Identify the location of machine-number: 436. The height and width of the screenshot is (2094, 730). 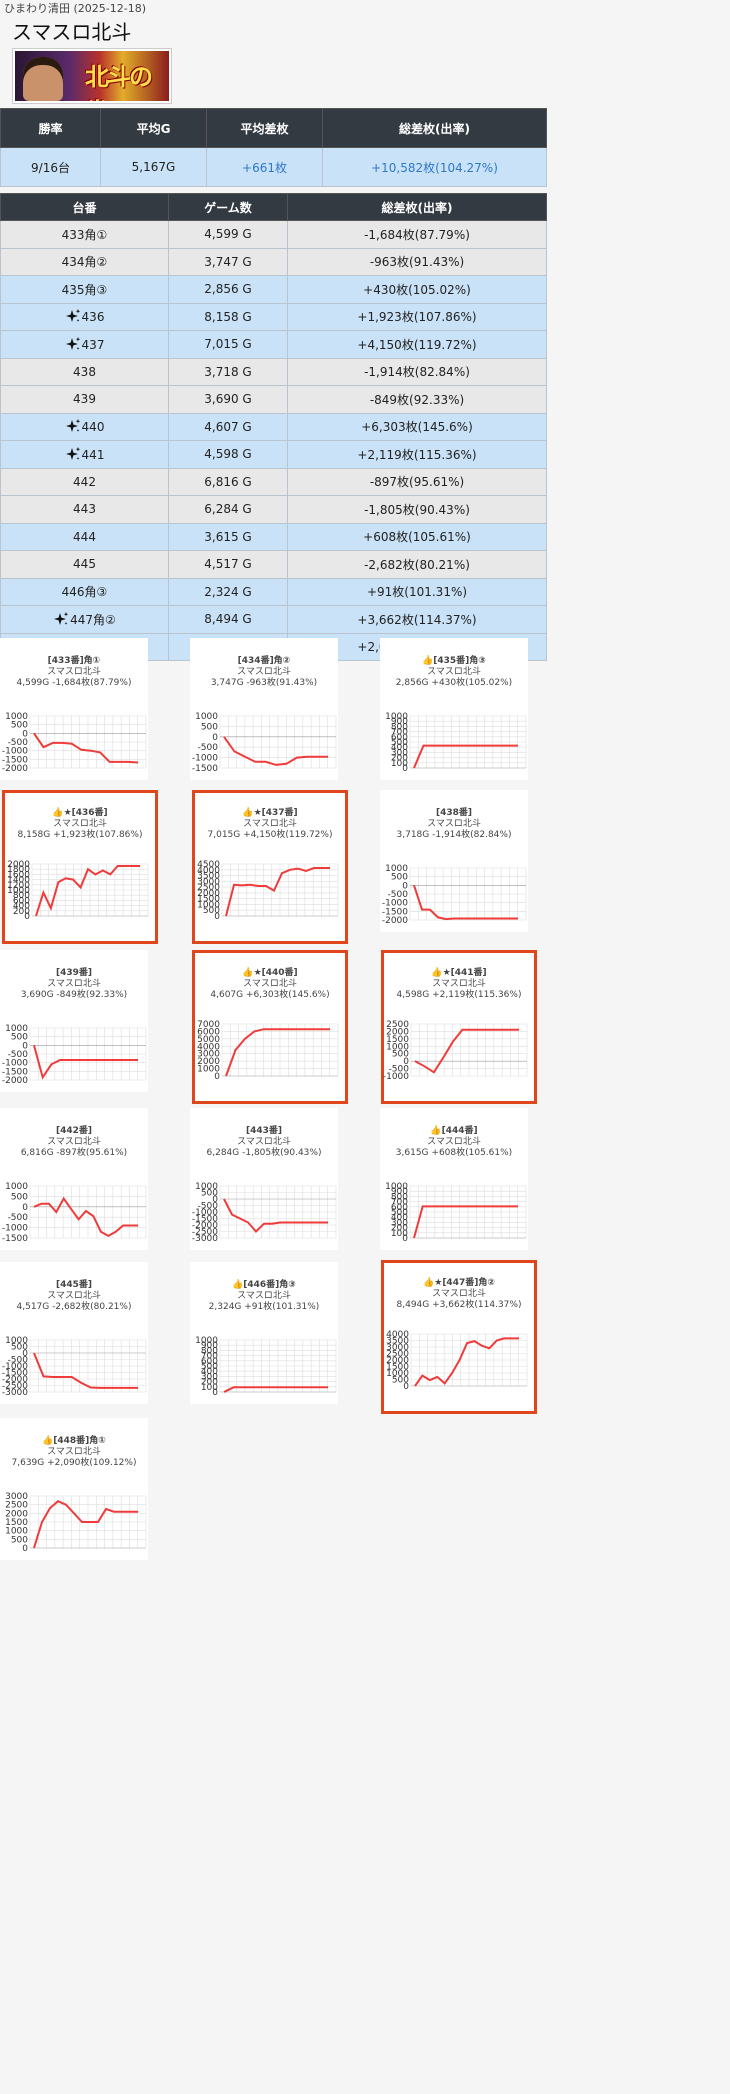
(84, 316).